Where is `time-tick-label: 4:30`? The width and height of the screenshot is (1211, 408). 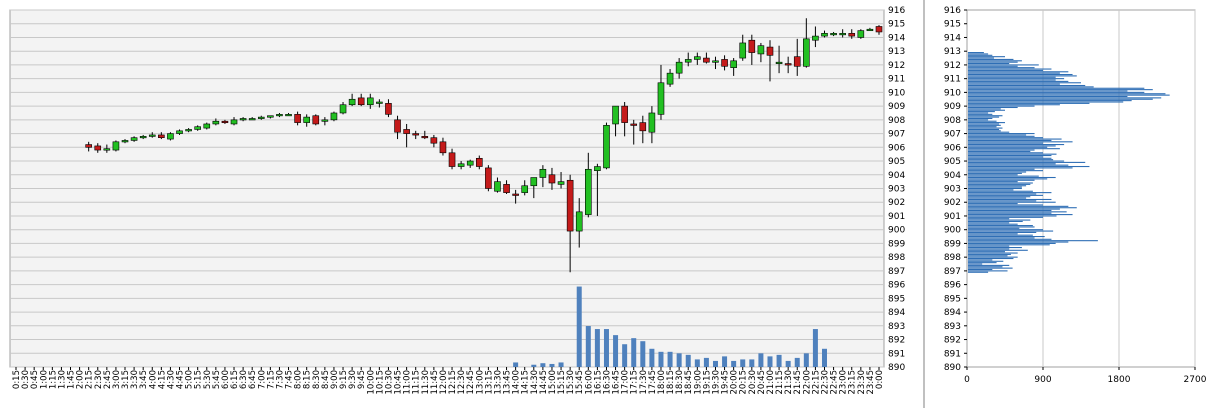 time-tick-label: 4:30 is located at coordinates (171, 379).